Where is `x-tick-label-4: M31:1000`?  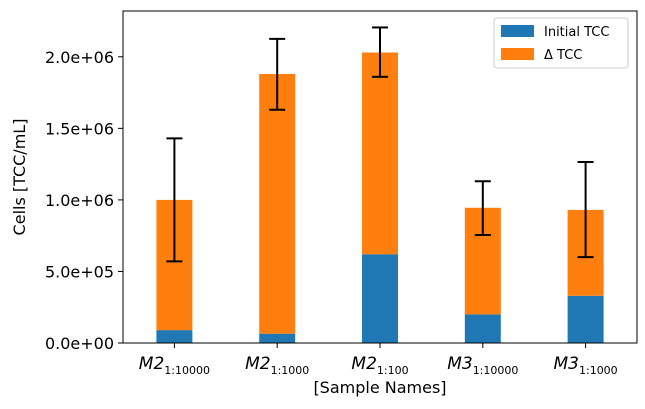
x-tick-label-4: M31:1000 is located at coordinates (586, 365).